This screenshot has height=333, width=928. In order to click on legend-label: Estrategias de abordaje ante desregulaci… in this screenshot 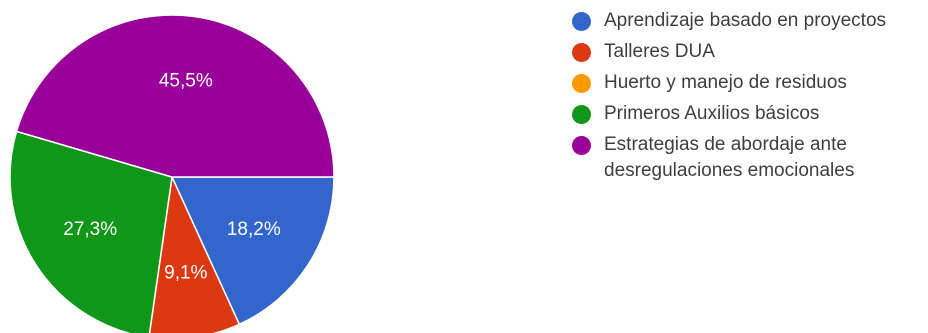, I will do `click(729, 157)`.